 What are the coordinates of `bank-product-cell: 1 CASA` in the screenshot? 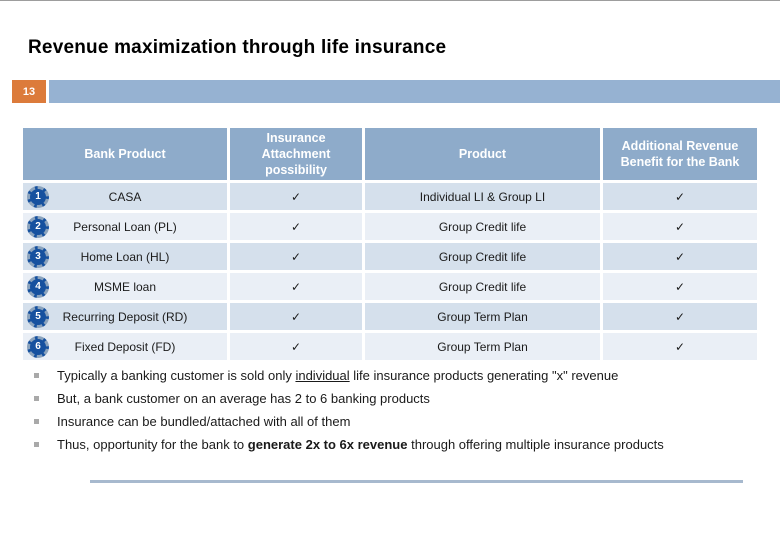 It's located at (125, 196).